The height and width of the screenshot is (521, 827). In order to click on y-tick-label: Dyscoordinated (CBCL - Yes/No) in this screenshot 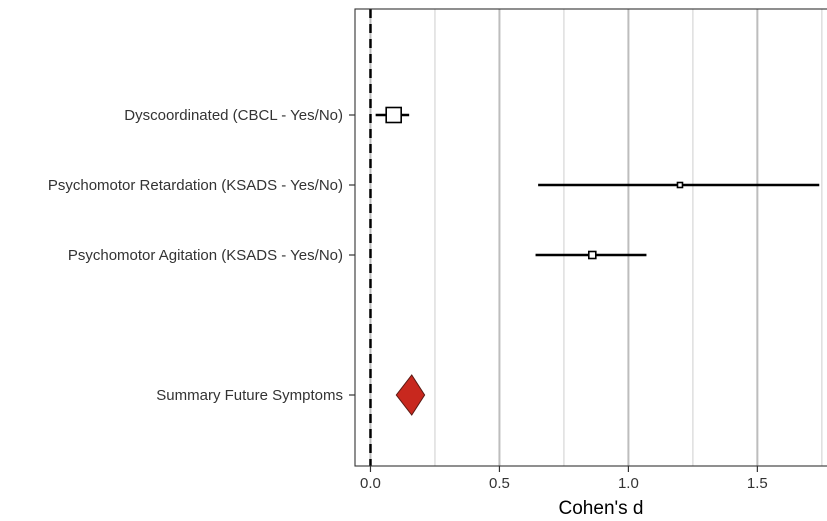, I will do `click(233, 115)`.